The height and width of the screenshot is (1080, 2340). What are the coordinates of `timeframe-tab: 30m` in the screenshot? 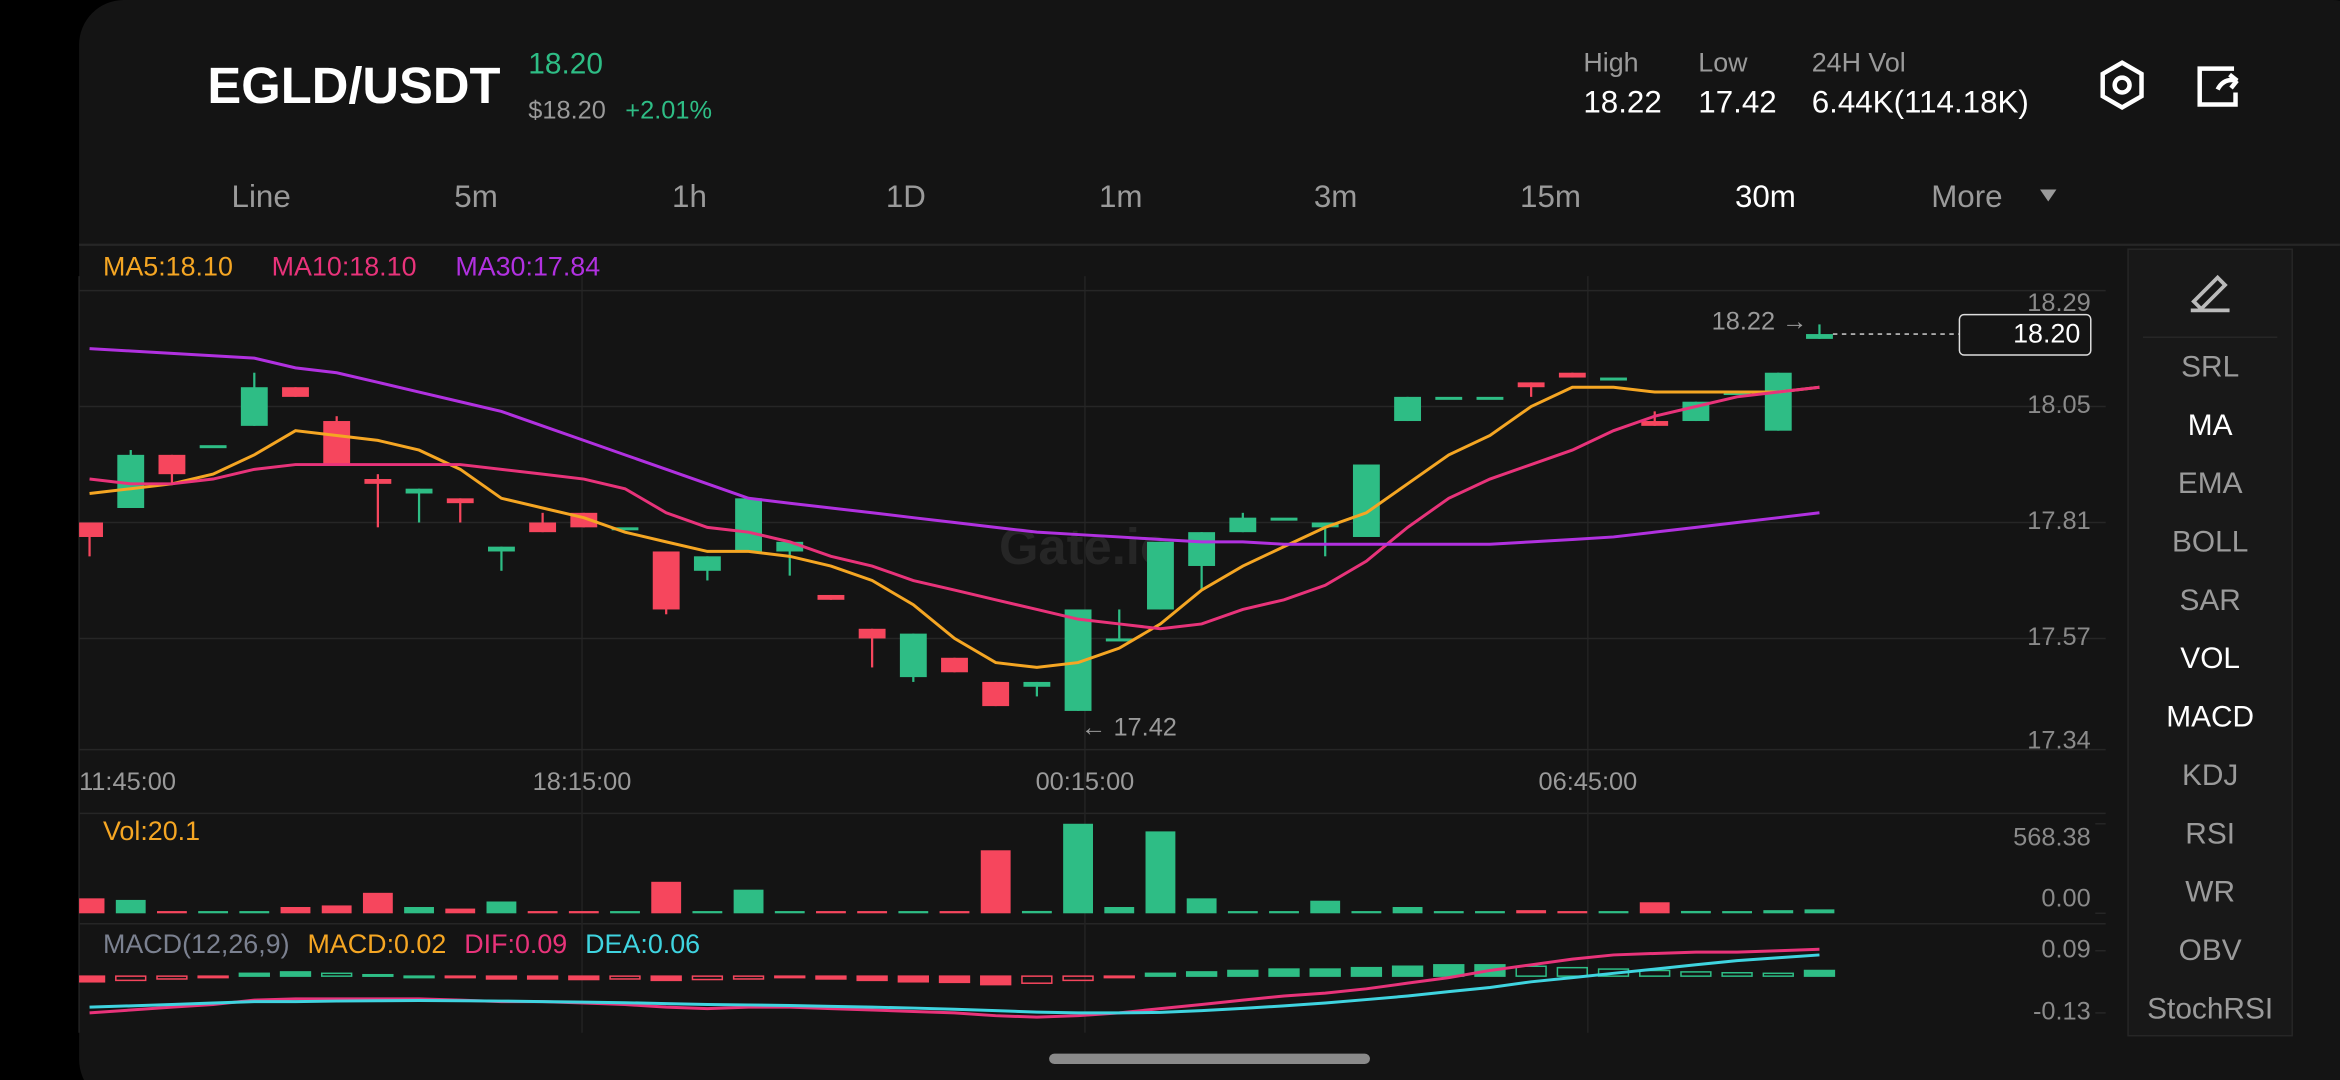 It's located at (1765, 196).